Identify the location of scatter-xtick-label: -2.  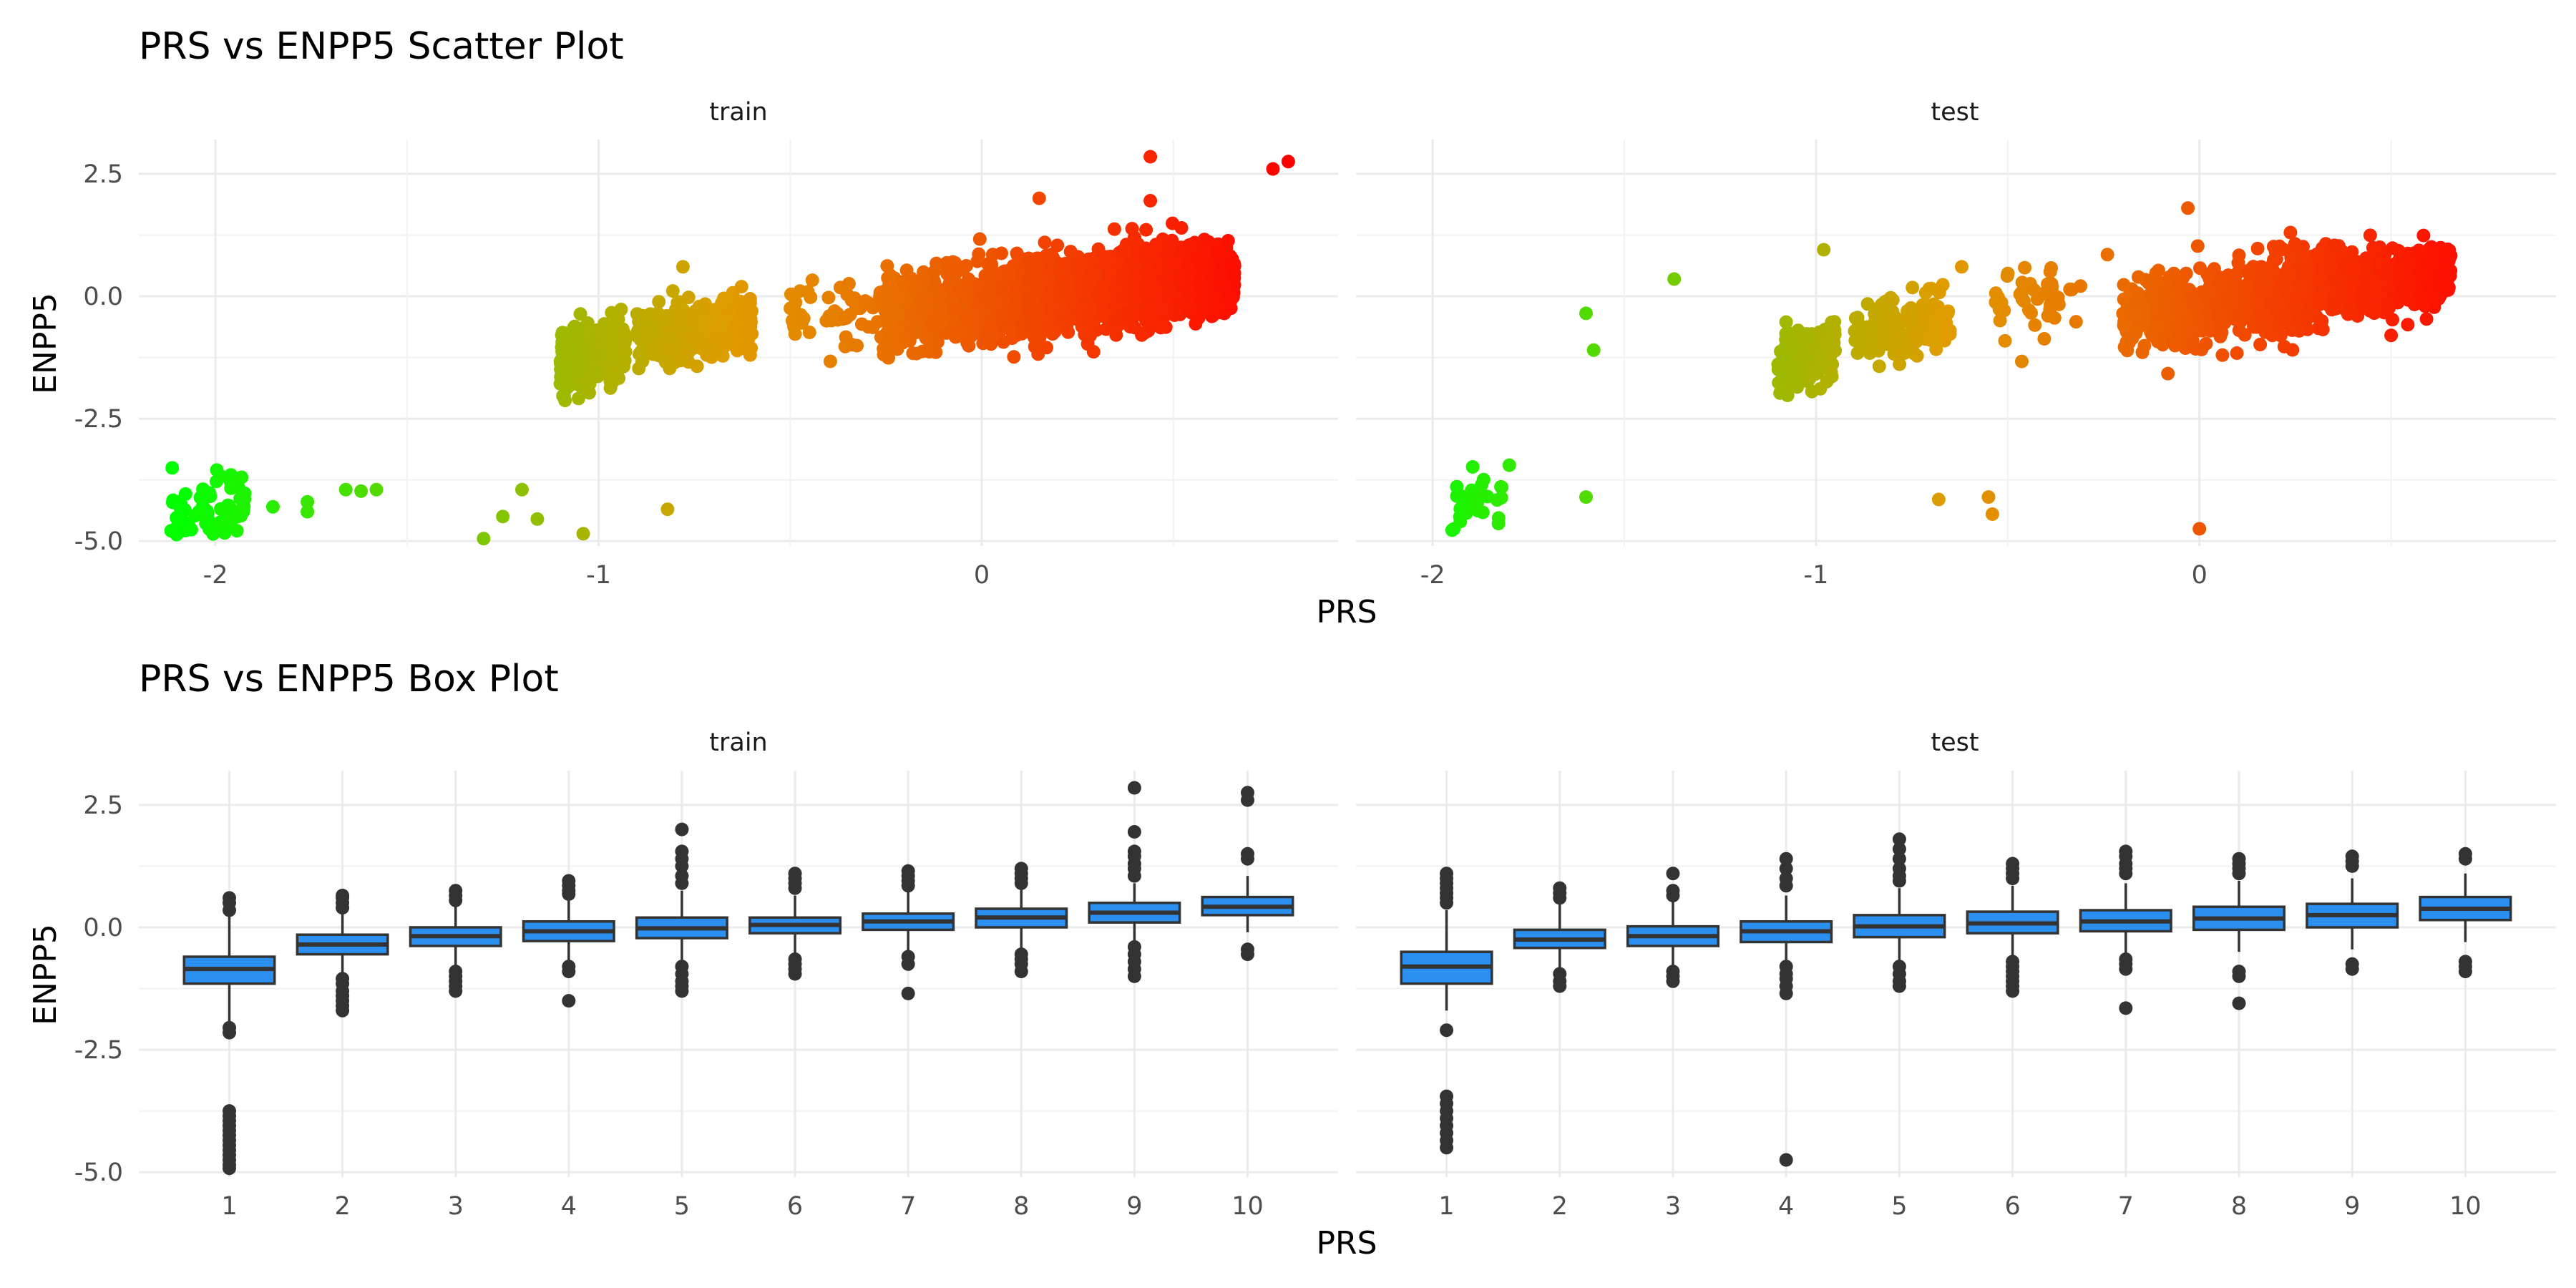
(1432, 575).